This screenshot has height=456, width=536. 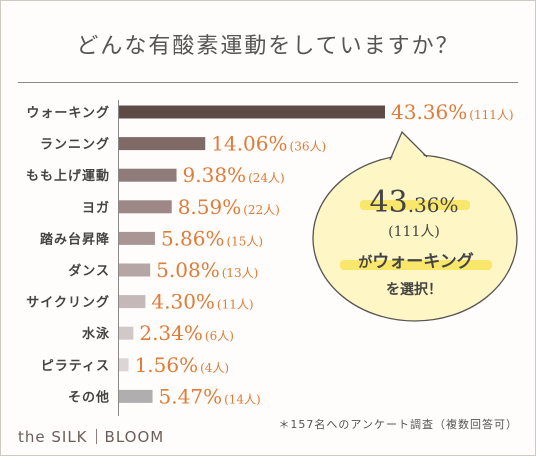 I want to click on value-decimal: .56%, so click(x=172, y=365).